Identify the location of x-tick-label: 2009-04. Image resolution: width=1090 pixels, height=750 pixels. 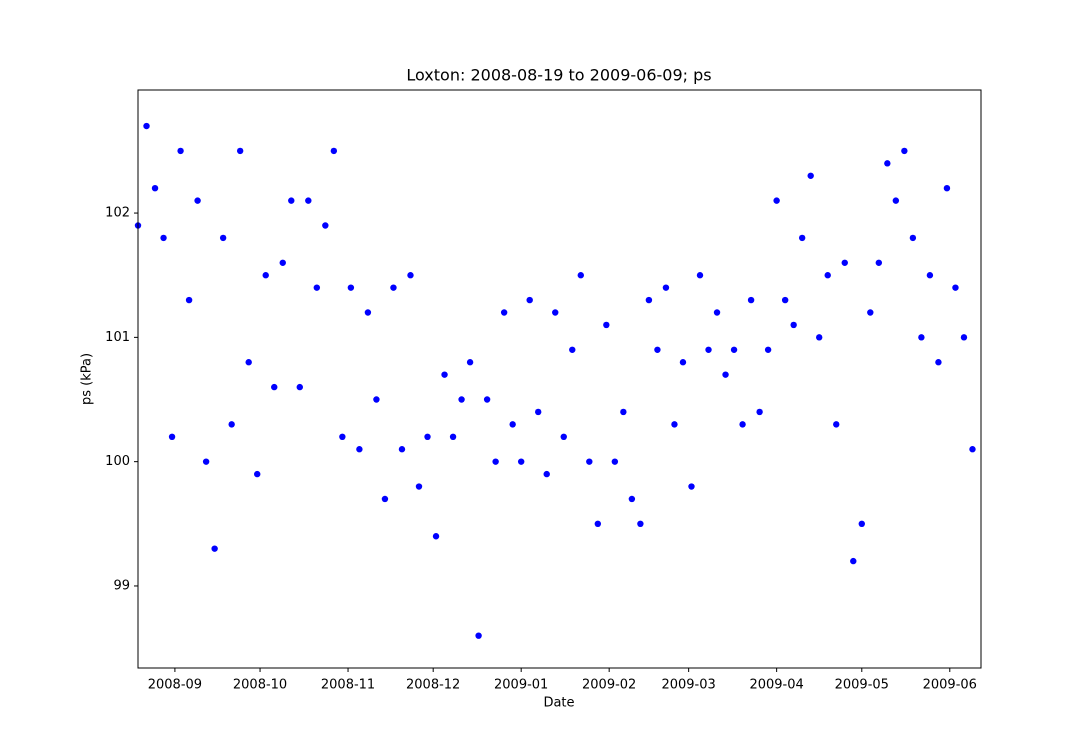
(776, 685).